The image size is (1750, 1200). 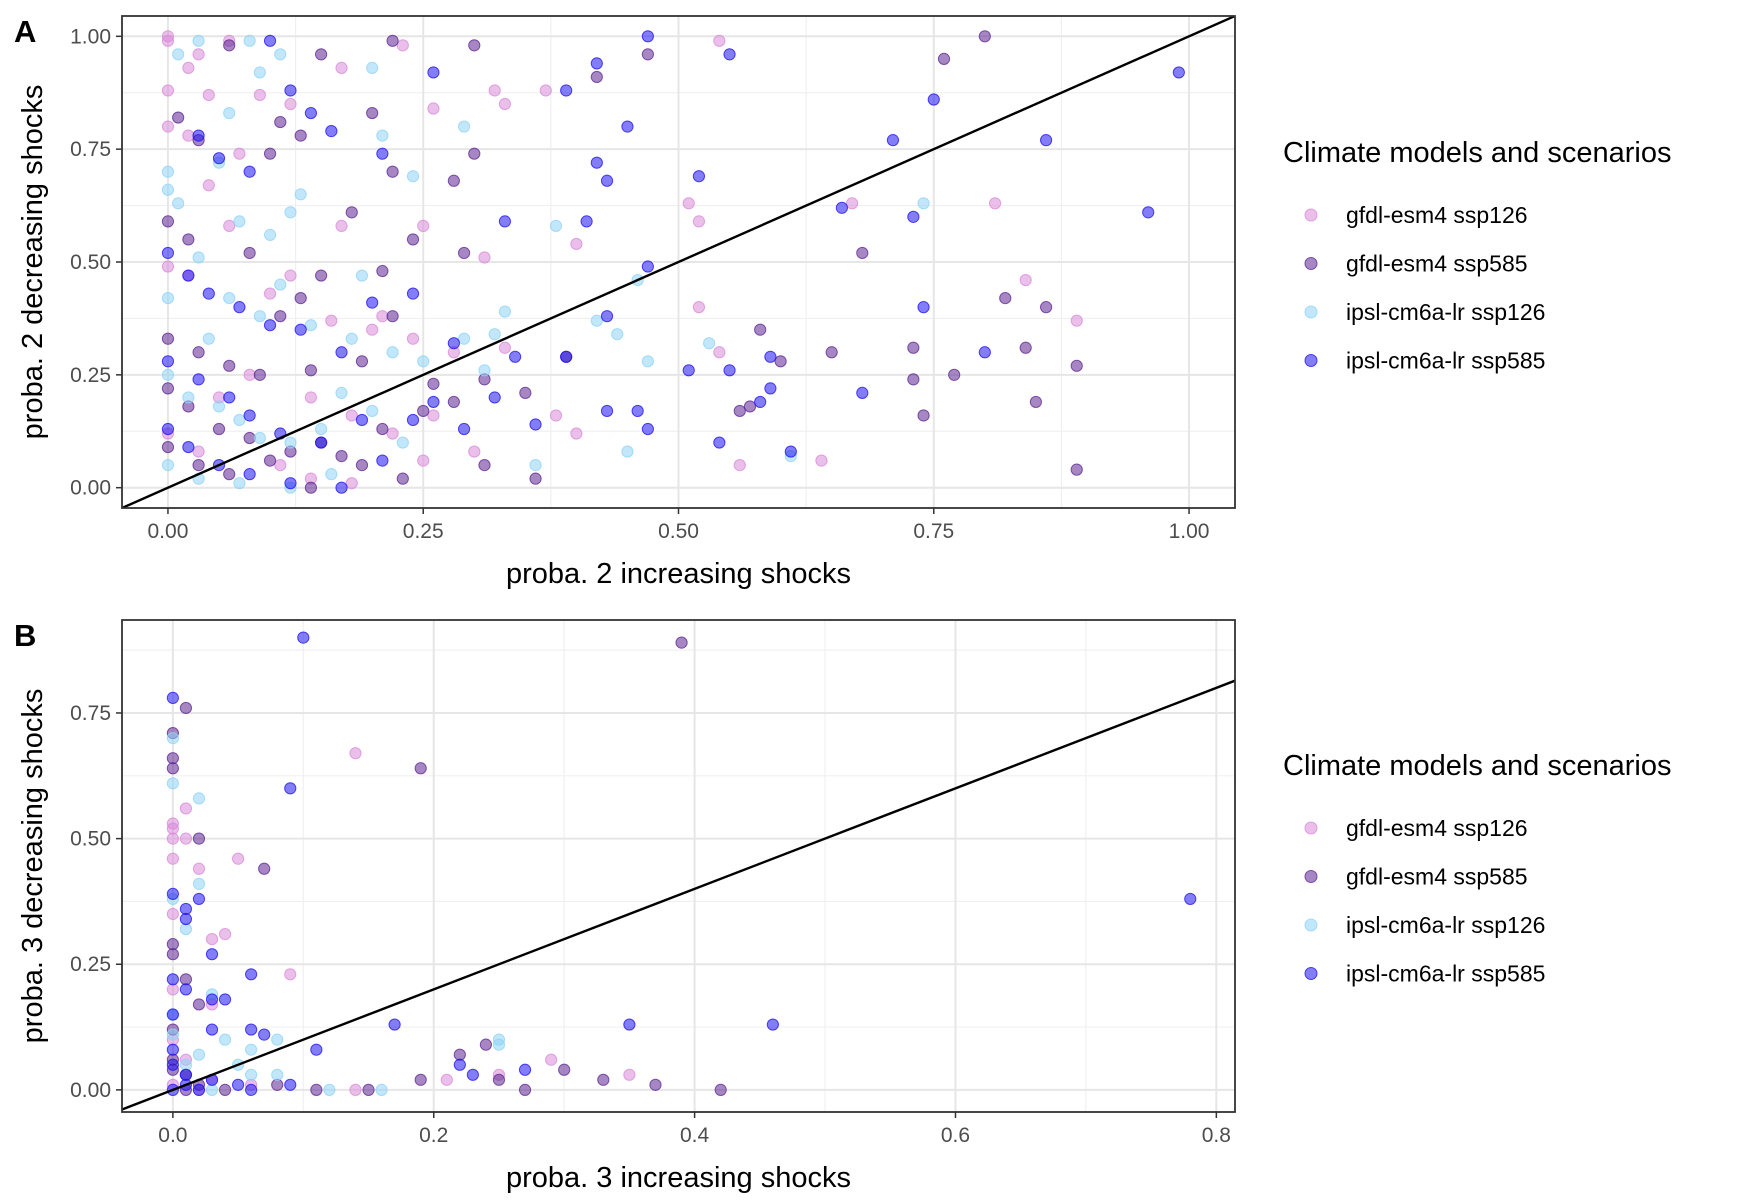 I want to click on y-tick-label: 0.00, so click(x=90, y=1090).